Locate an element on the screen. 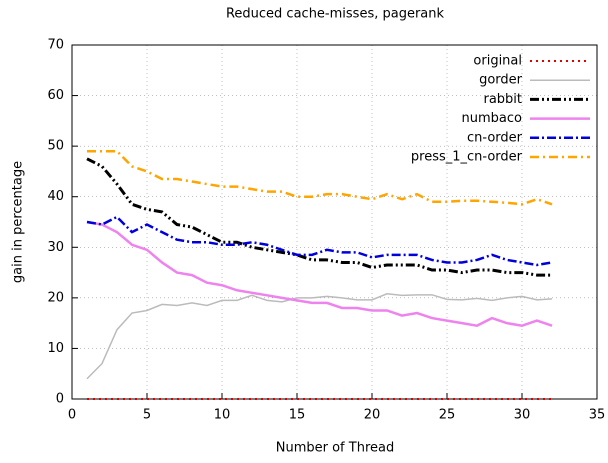  y-tick-label: 70 is located at coordinates (55, 45).